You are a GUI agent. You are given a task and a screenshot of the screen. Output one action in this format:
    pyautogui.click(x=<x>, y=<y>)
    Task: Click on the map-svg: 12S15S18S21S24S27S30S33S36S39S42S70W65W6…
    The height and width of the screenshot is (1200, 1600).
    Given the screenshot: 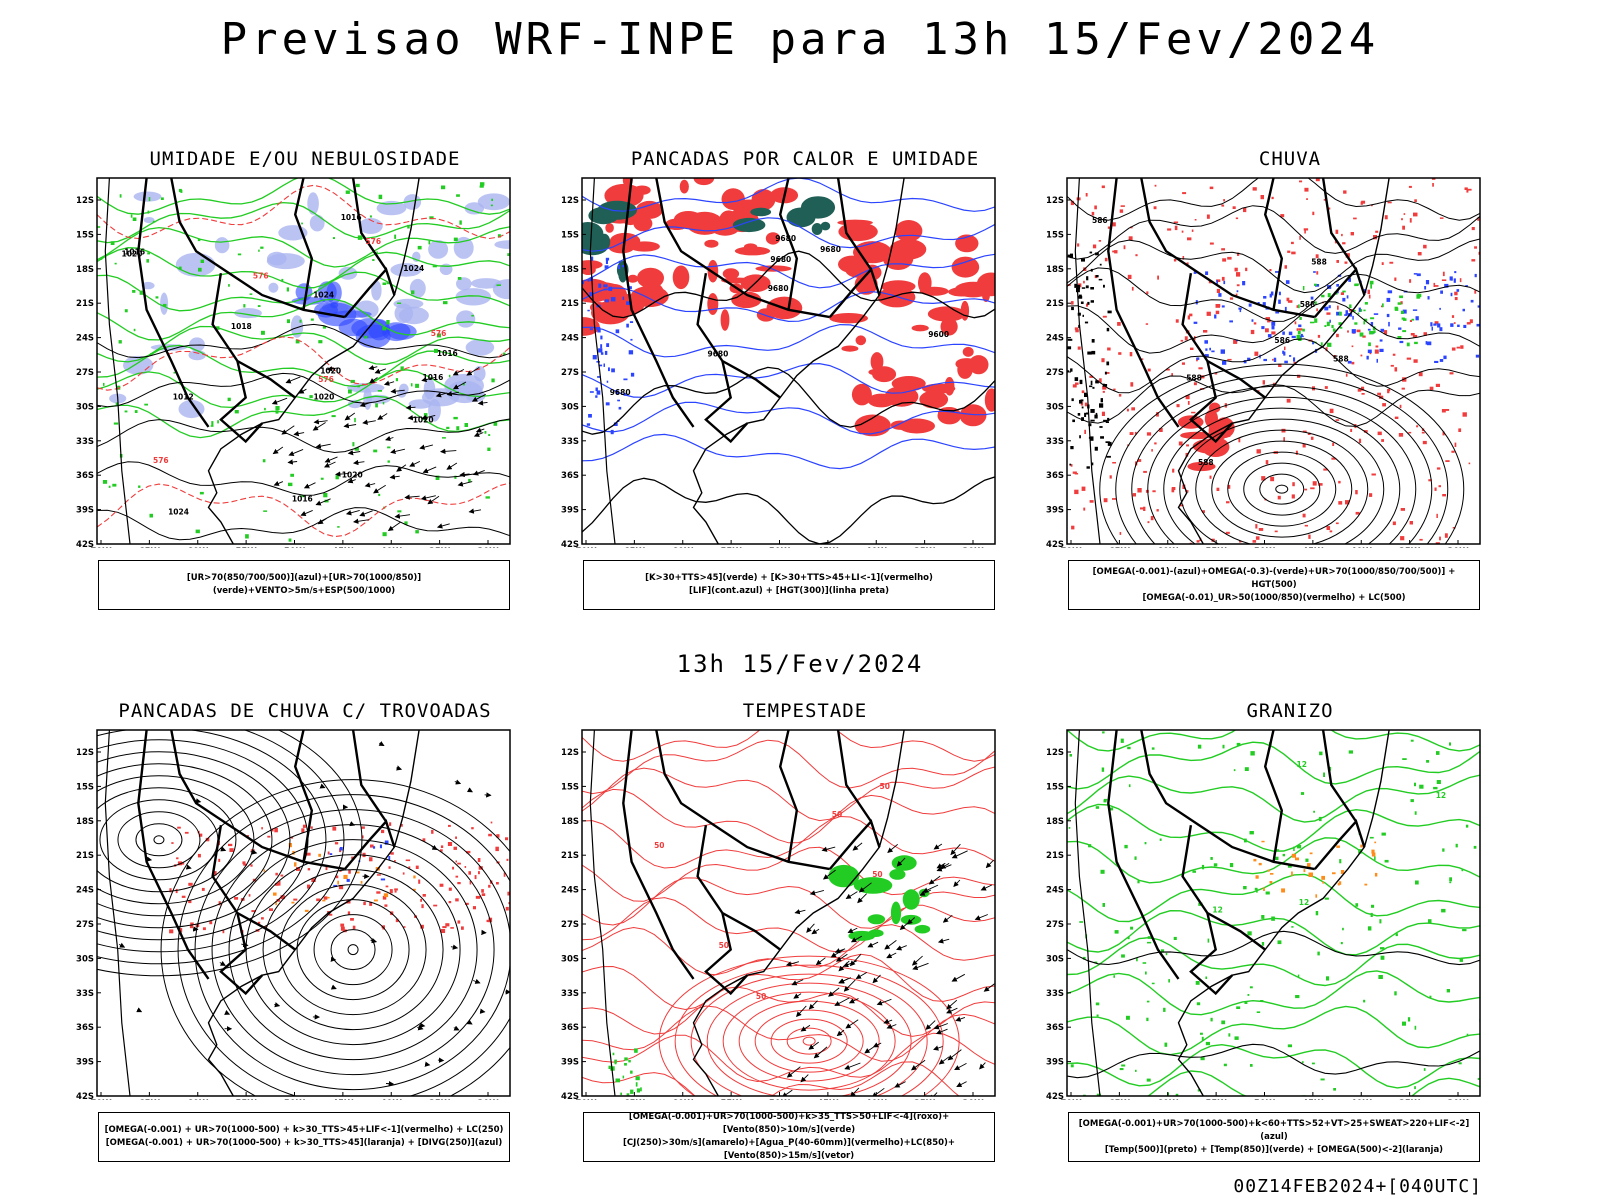 What is the action you would take?
    pyautogui.click(x=293, y=914)
    